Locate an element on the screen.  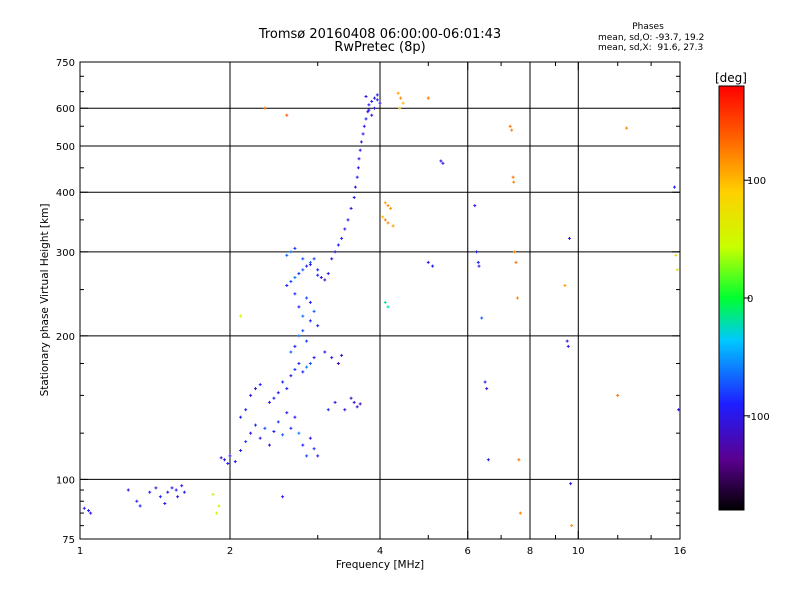
y-tick-label: 750 is located at coordinates (65, 63).